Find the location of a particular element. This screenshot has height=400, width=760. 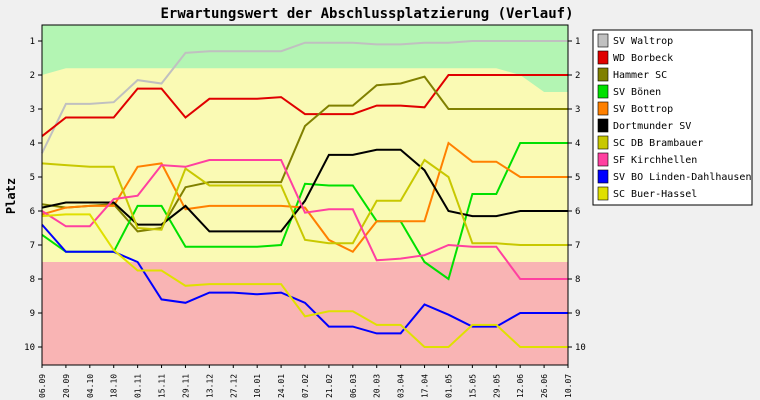

x-tick-label: 15.05 is located at coordinates (472, 386).